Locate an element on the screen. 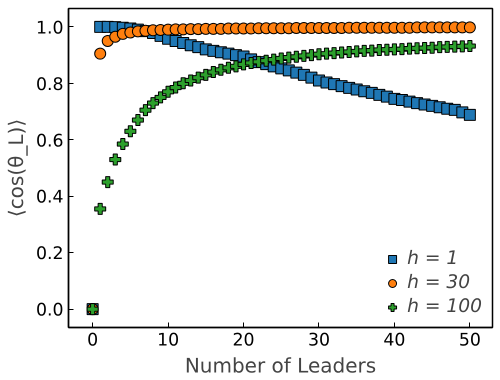 This screenshot has height=380, width=500. legend-label: h = 100 is located at coordinates (444, 306).